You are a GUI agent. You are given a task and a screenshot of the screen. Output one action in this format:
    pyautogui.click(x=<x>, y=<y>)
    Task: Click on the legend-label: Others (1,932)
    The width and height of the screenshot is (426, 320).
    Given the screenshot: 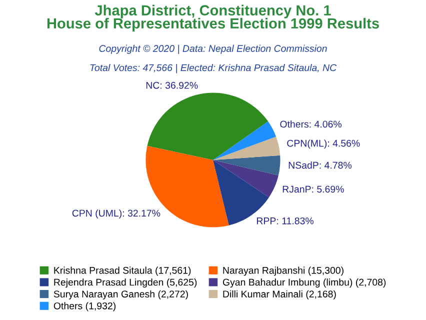 What is the action you would take?
    pyautogui.click(x=85, y=307)
    